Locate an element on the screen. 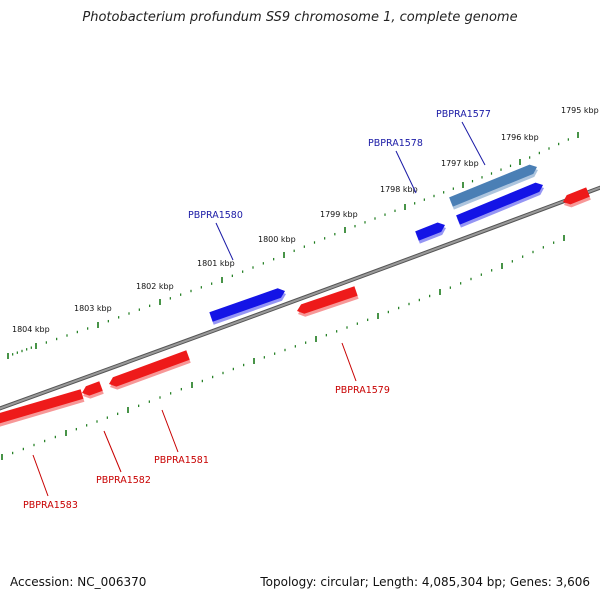 Image resolution: width=600 pixels, height=600 pixels. kbp-label: 1797 kbp is located at coordinates (460, 163).